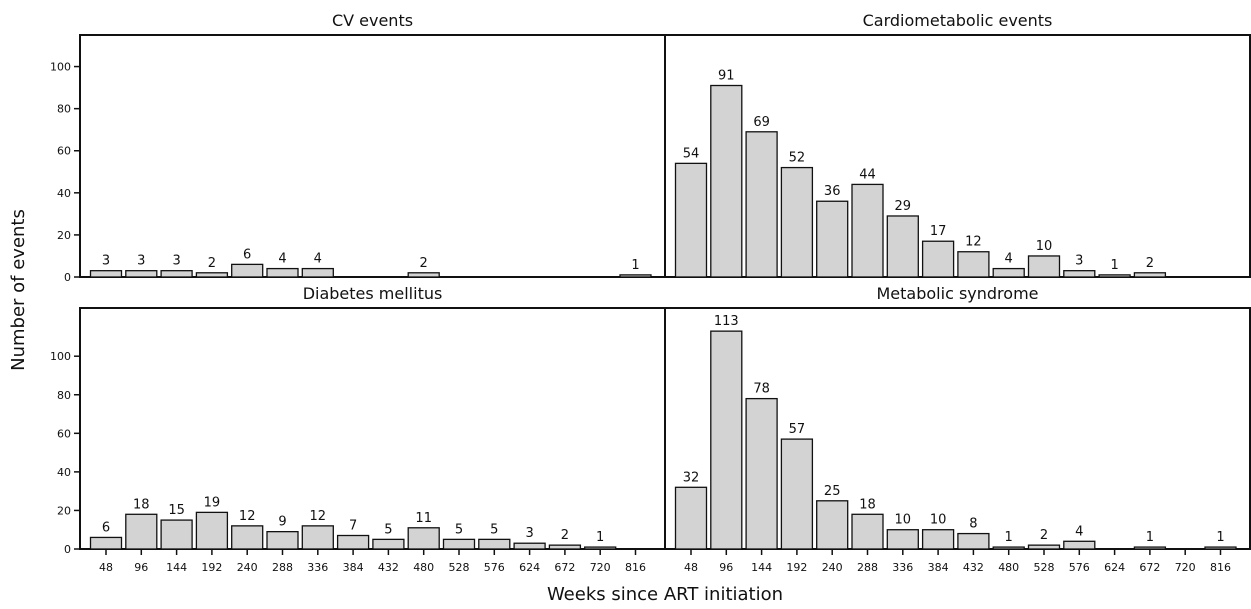 This screenshot has width=1251, height=609. Describe the element at coordinates (317, 567) in the screenshot. I see `x-tick-label: 336` at that location.